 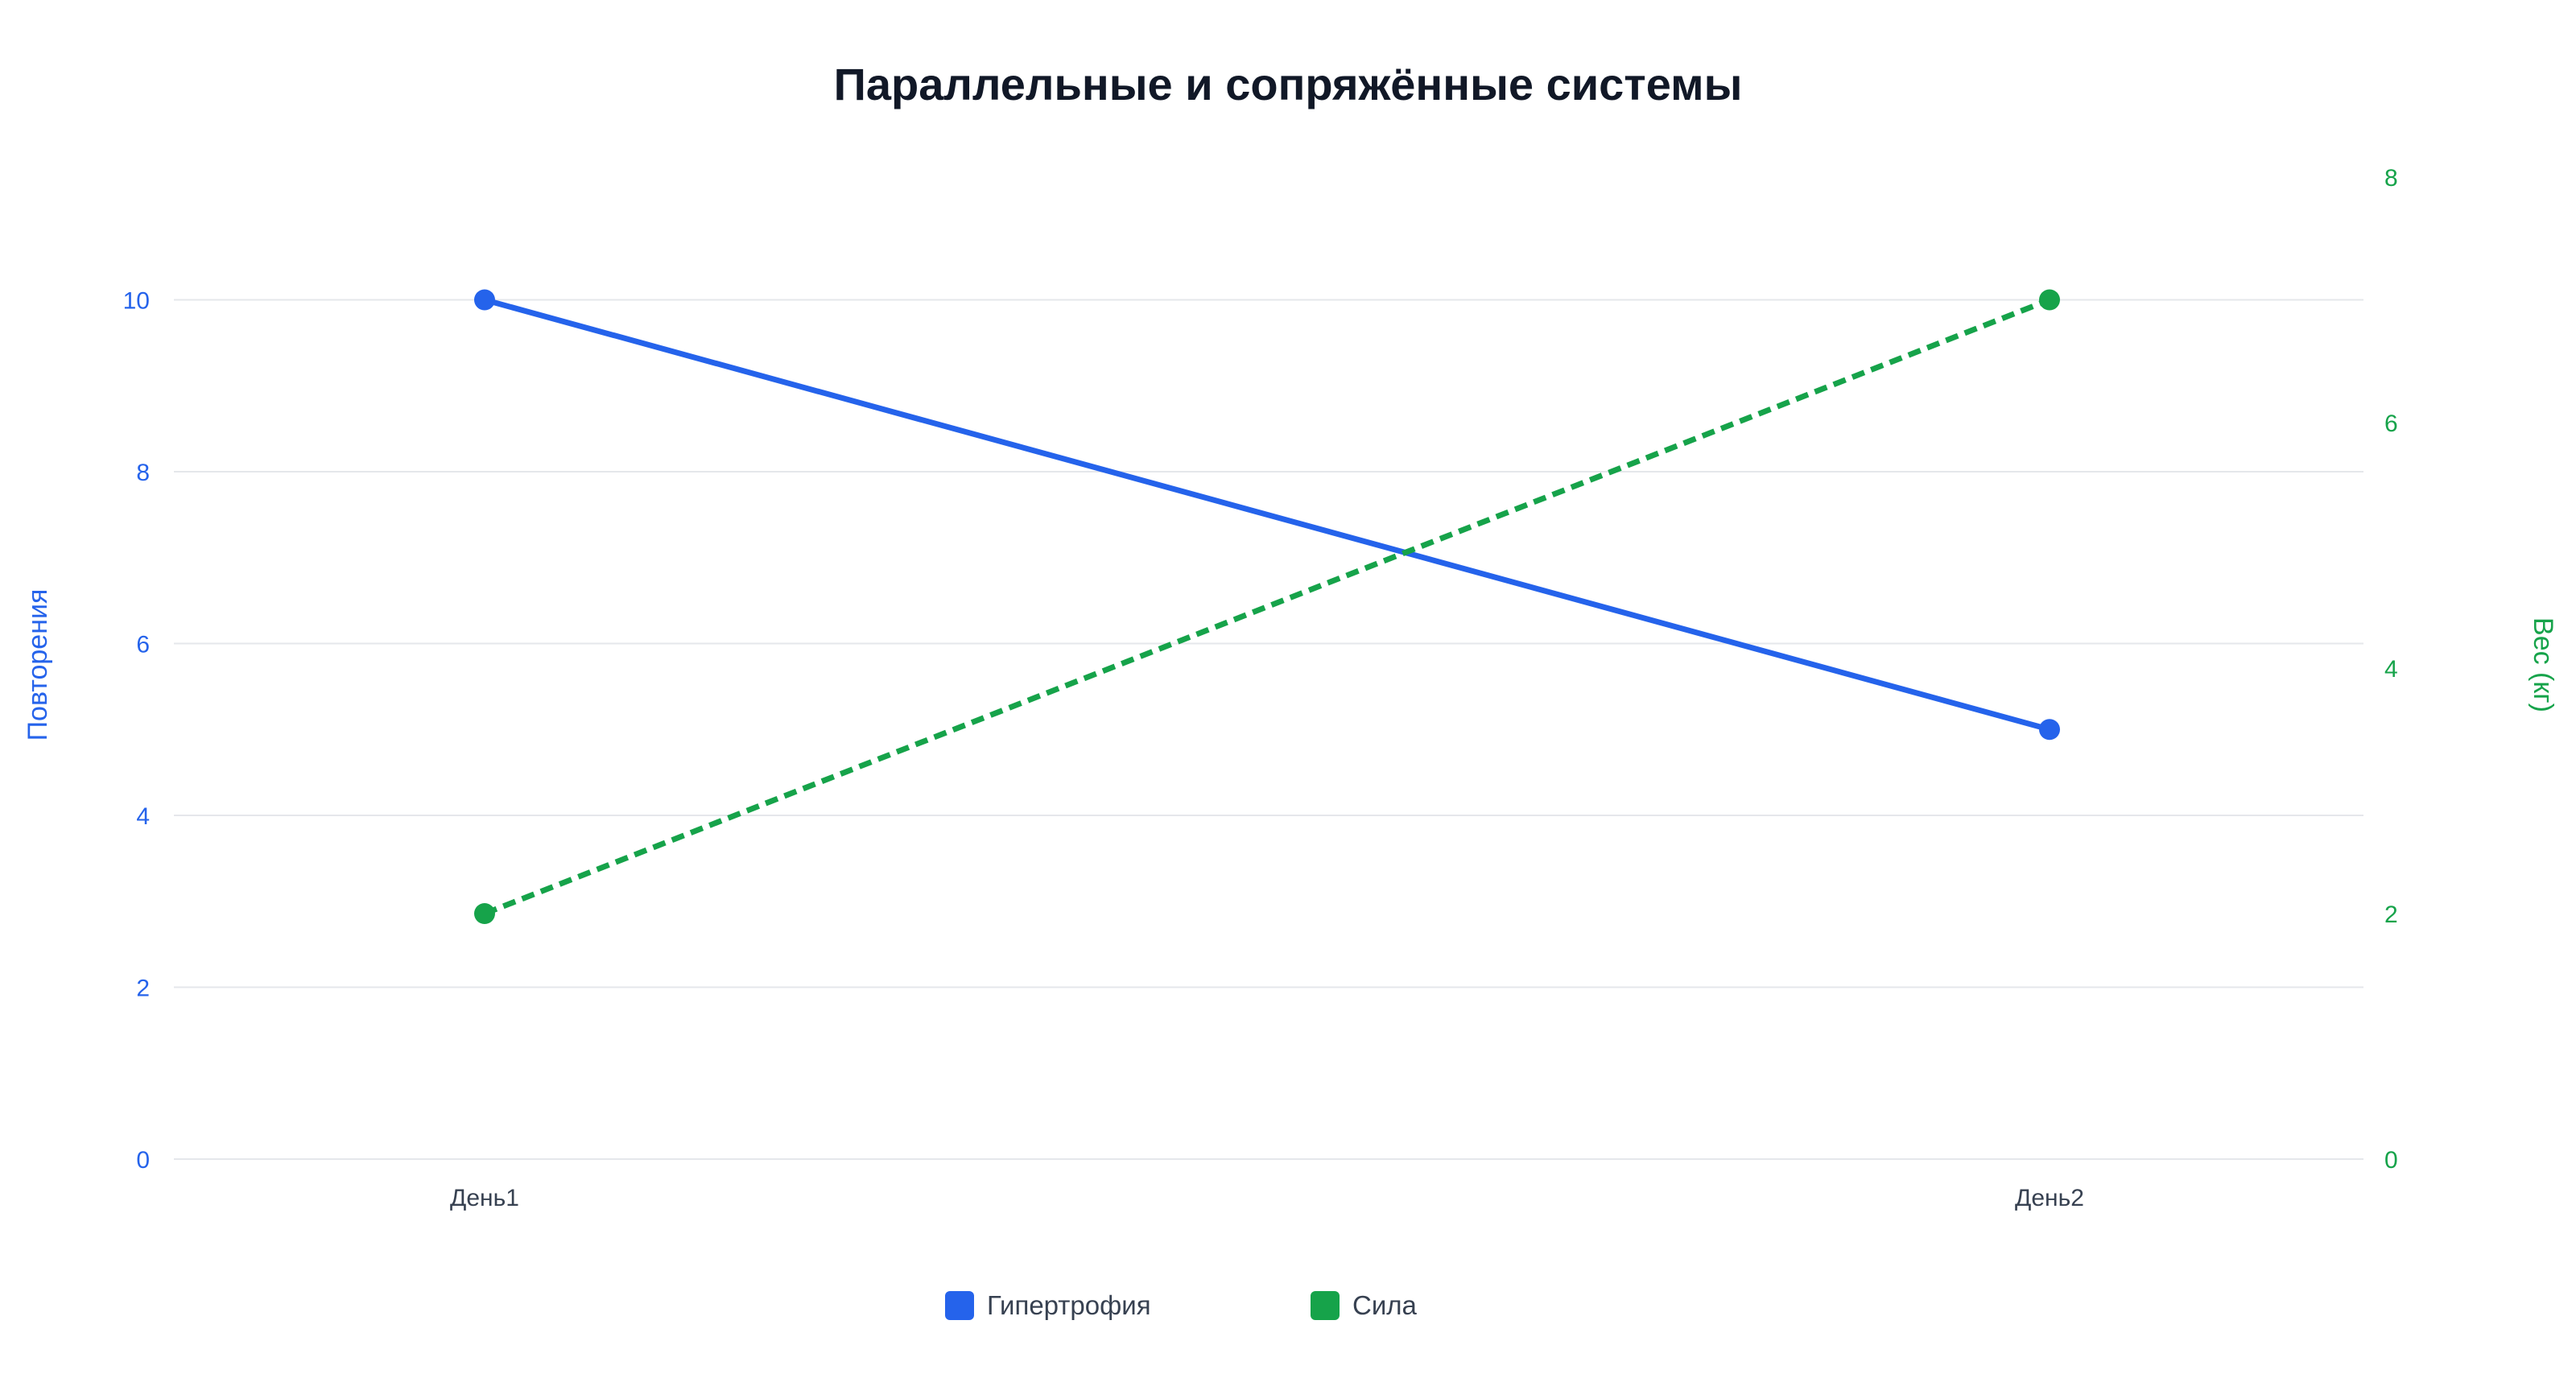 I want to click on legend-item-strength: Сила, so click(x=1364, y=1305).